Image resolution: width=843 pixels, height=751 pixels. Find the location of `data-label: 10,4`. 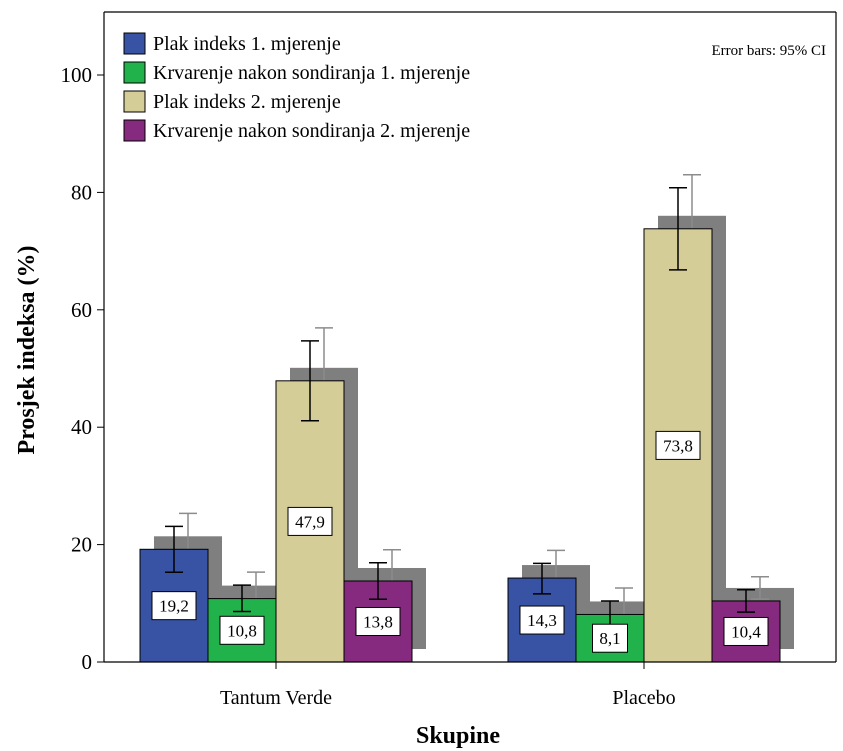

data-label: 10,4 is located at coordinates (746, 631).